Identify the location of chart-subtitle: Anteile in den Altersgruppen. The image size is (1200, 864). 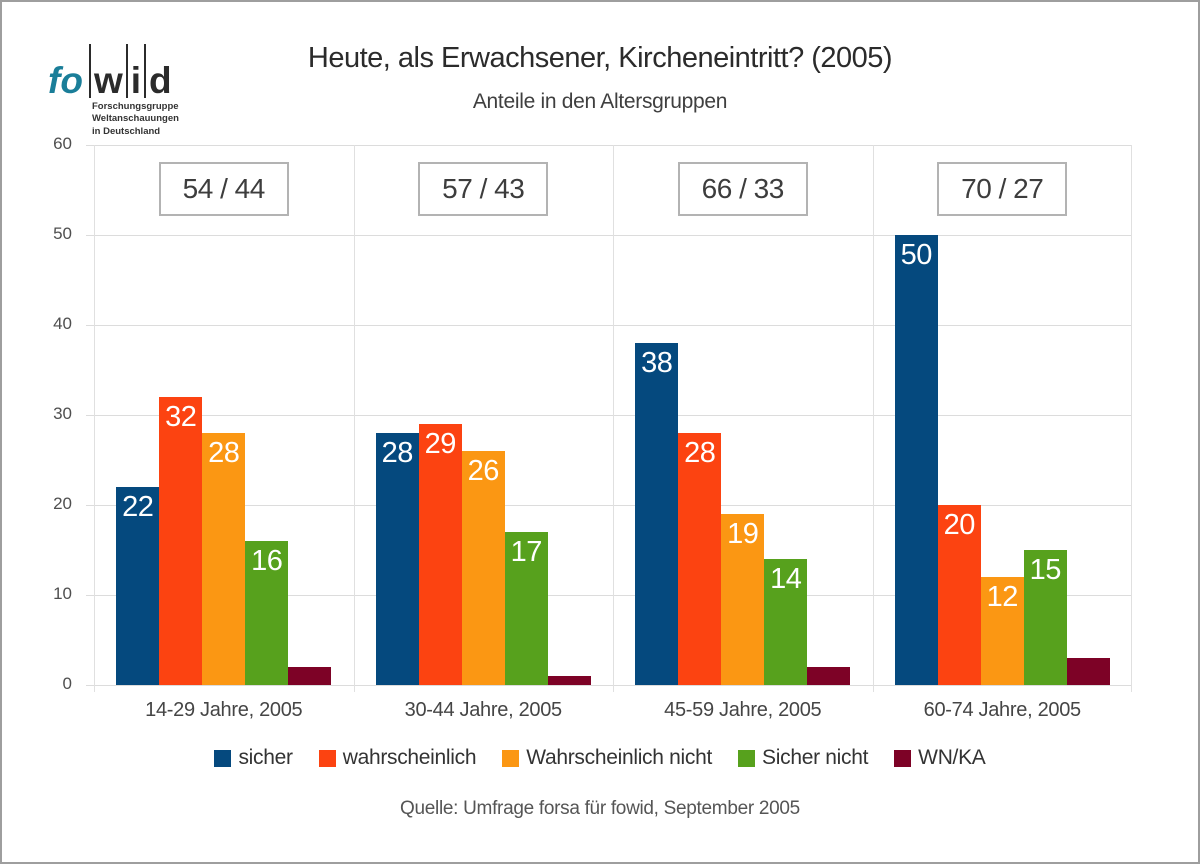
(600, 101).